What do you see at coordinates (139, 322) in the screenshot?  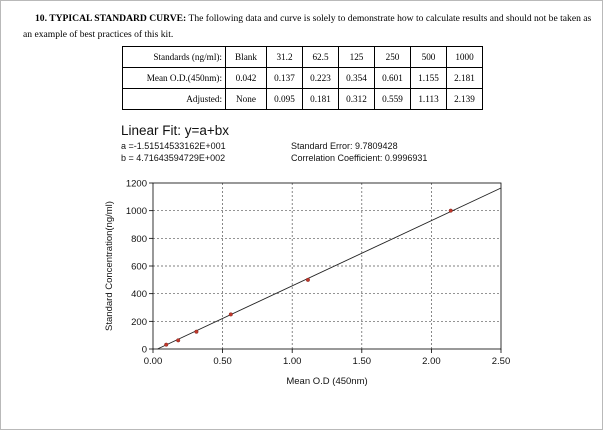 I see `y-tick-label: 200` at bounding box center [139, 322].